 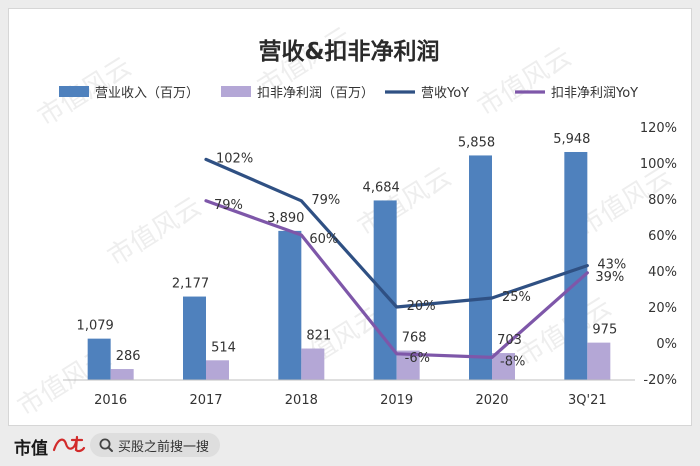 What do you see at coordinates (323, 239) in the screenshot?
I see `line-value-label: 60%` at bounding box center [323, 239].